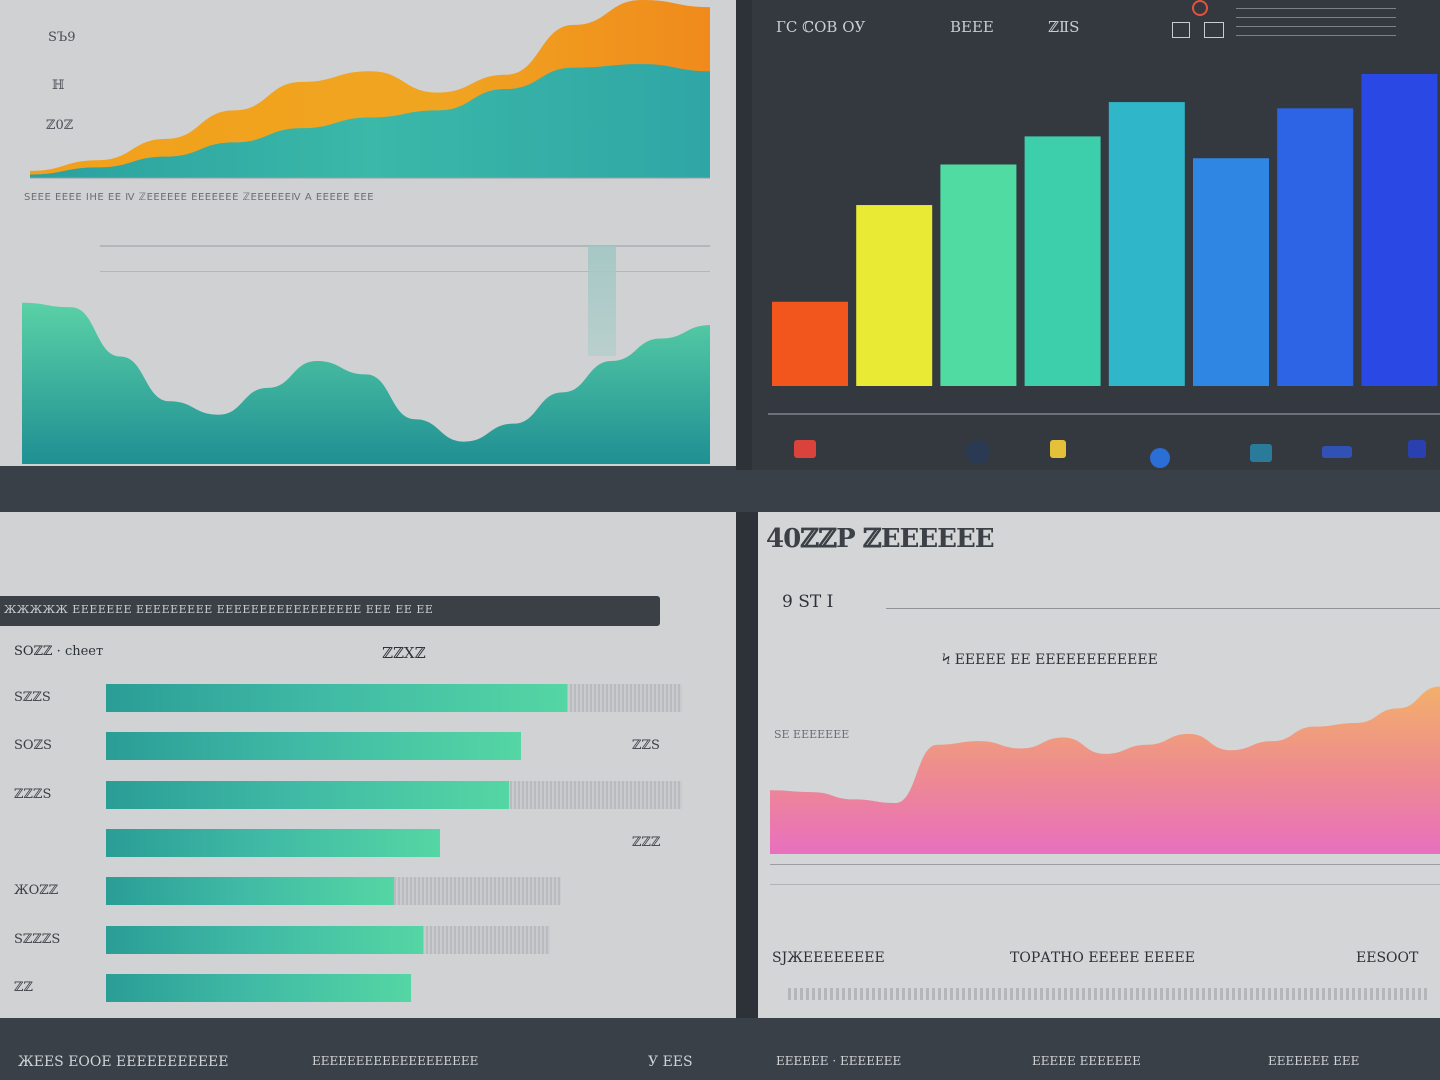 The image size is (1440, 1080). What do you see at coordinates (1050, 660) in the screenshot?
I see `chart-caption: Ϟ ЕЕЕЕЕ ЕЕ ЕЕЕЕЕЕЕЕЕЕЕЕ` at bounding box center [1050, 660].